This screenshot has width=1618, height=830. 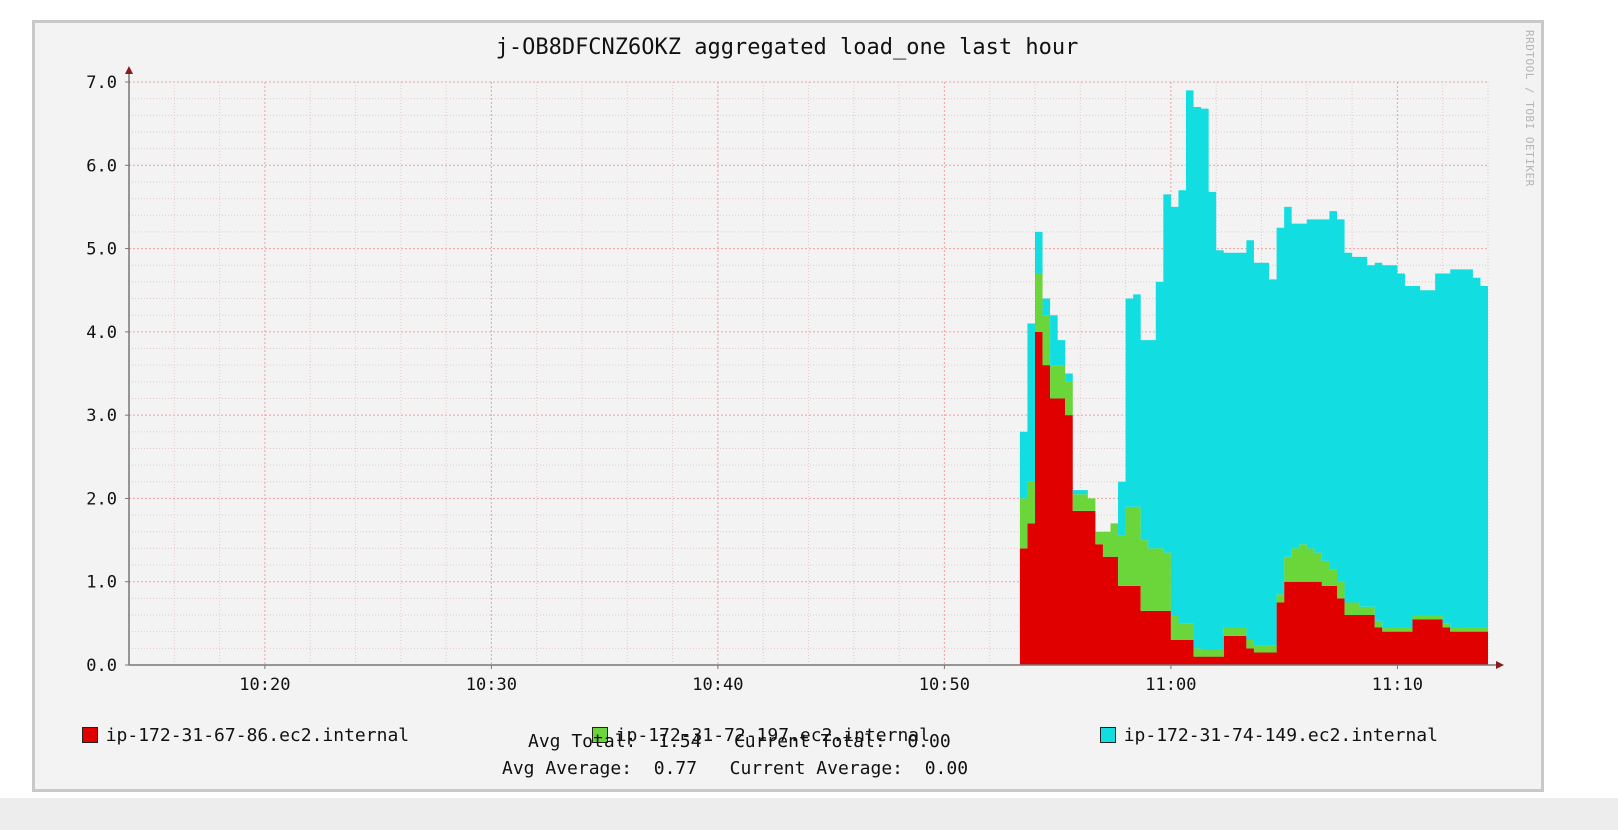 I want to click on stats-row-average: Avg Average: 0.77 Current Average: 0.00, so click(x=735, y=768).